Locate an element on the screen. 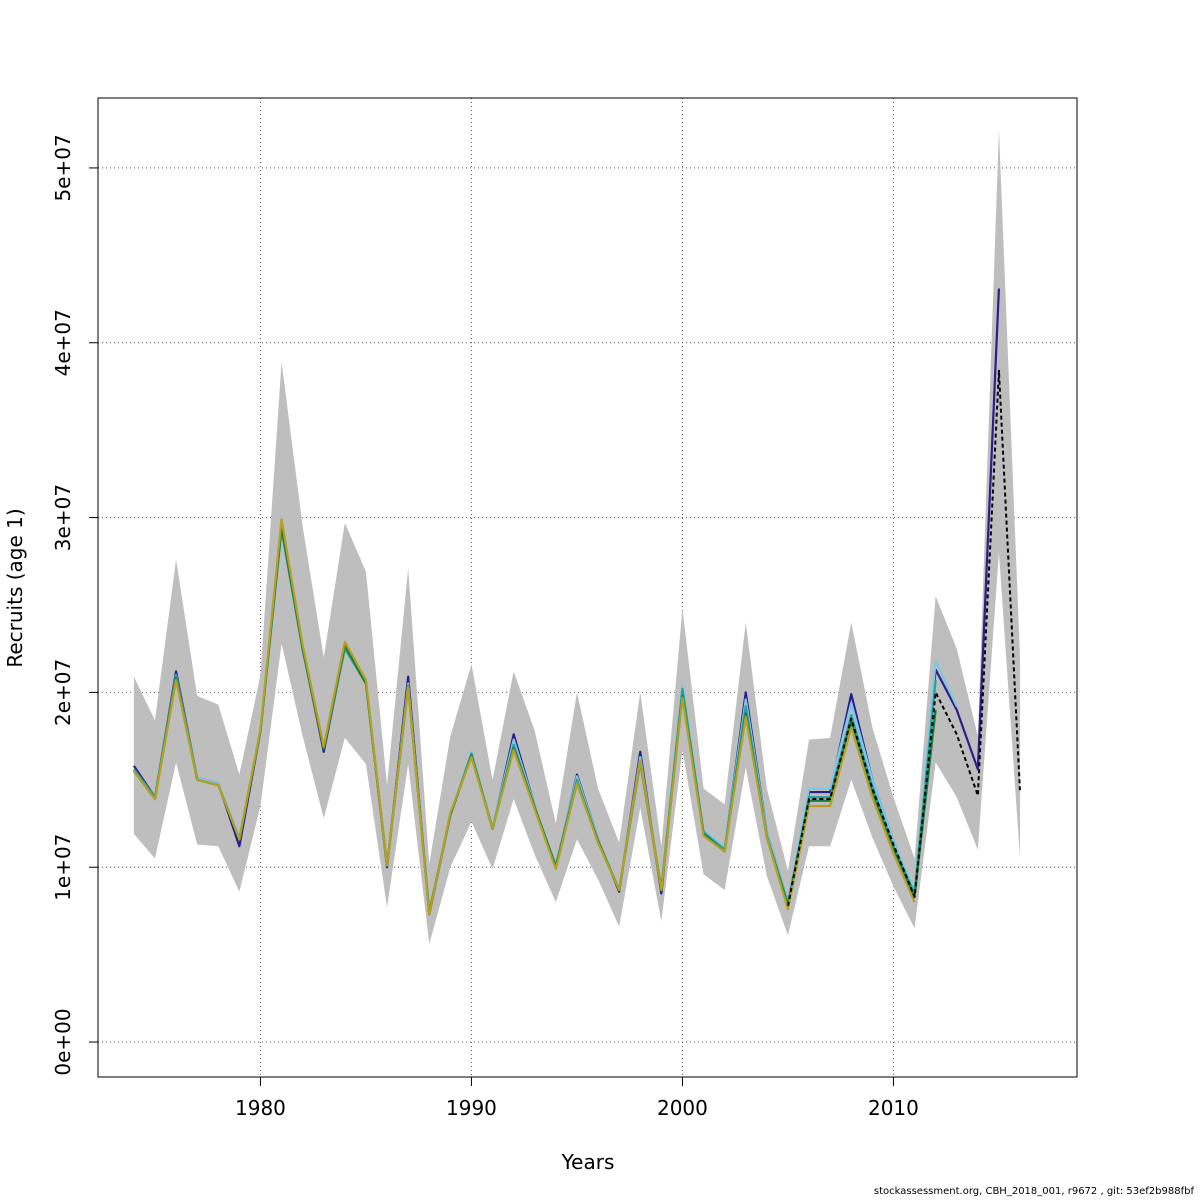 This screenshot has height=1200, width=1200. x-axis-label: Years is located at coordinates (588, 1162).